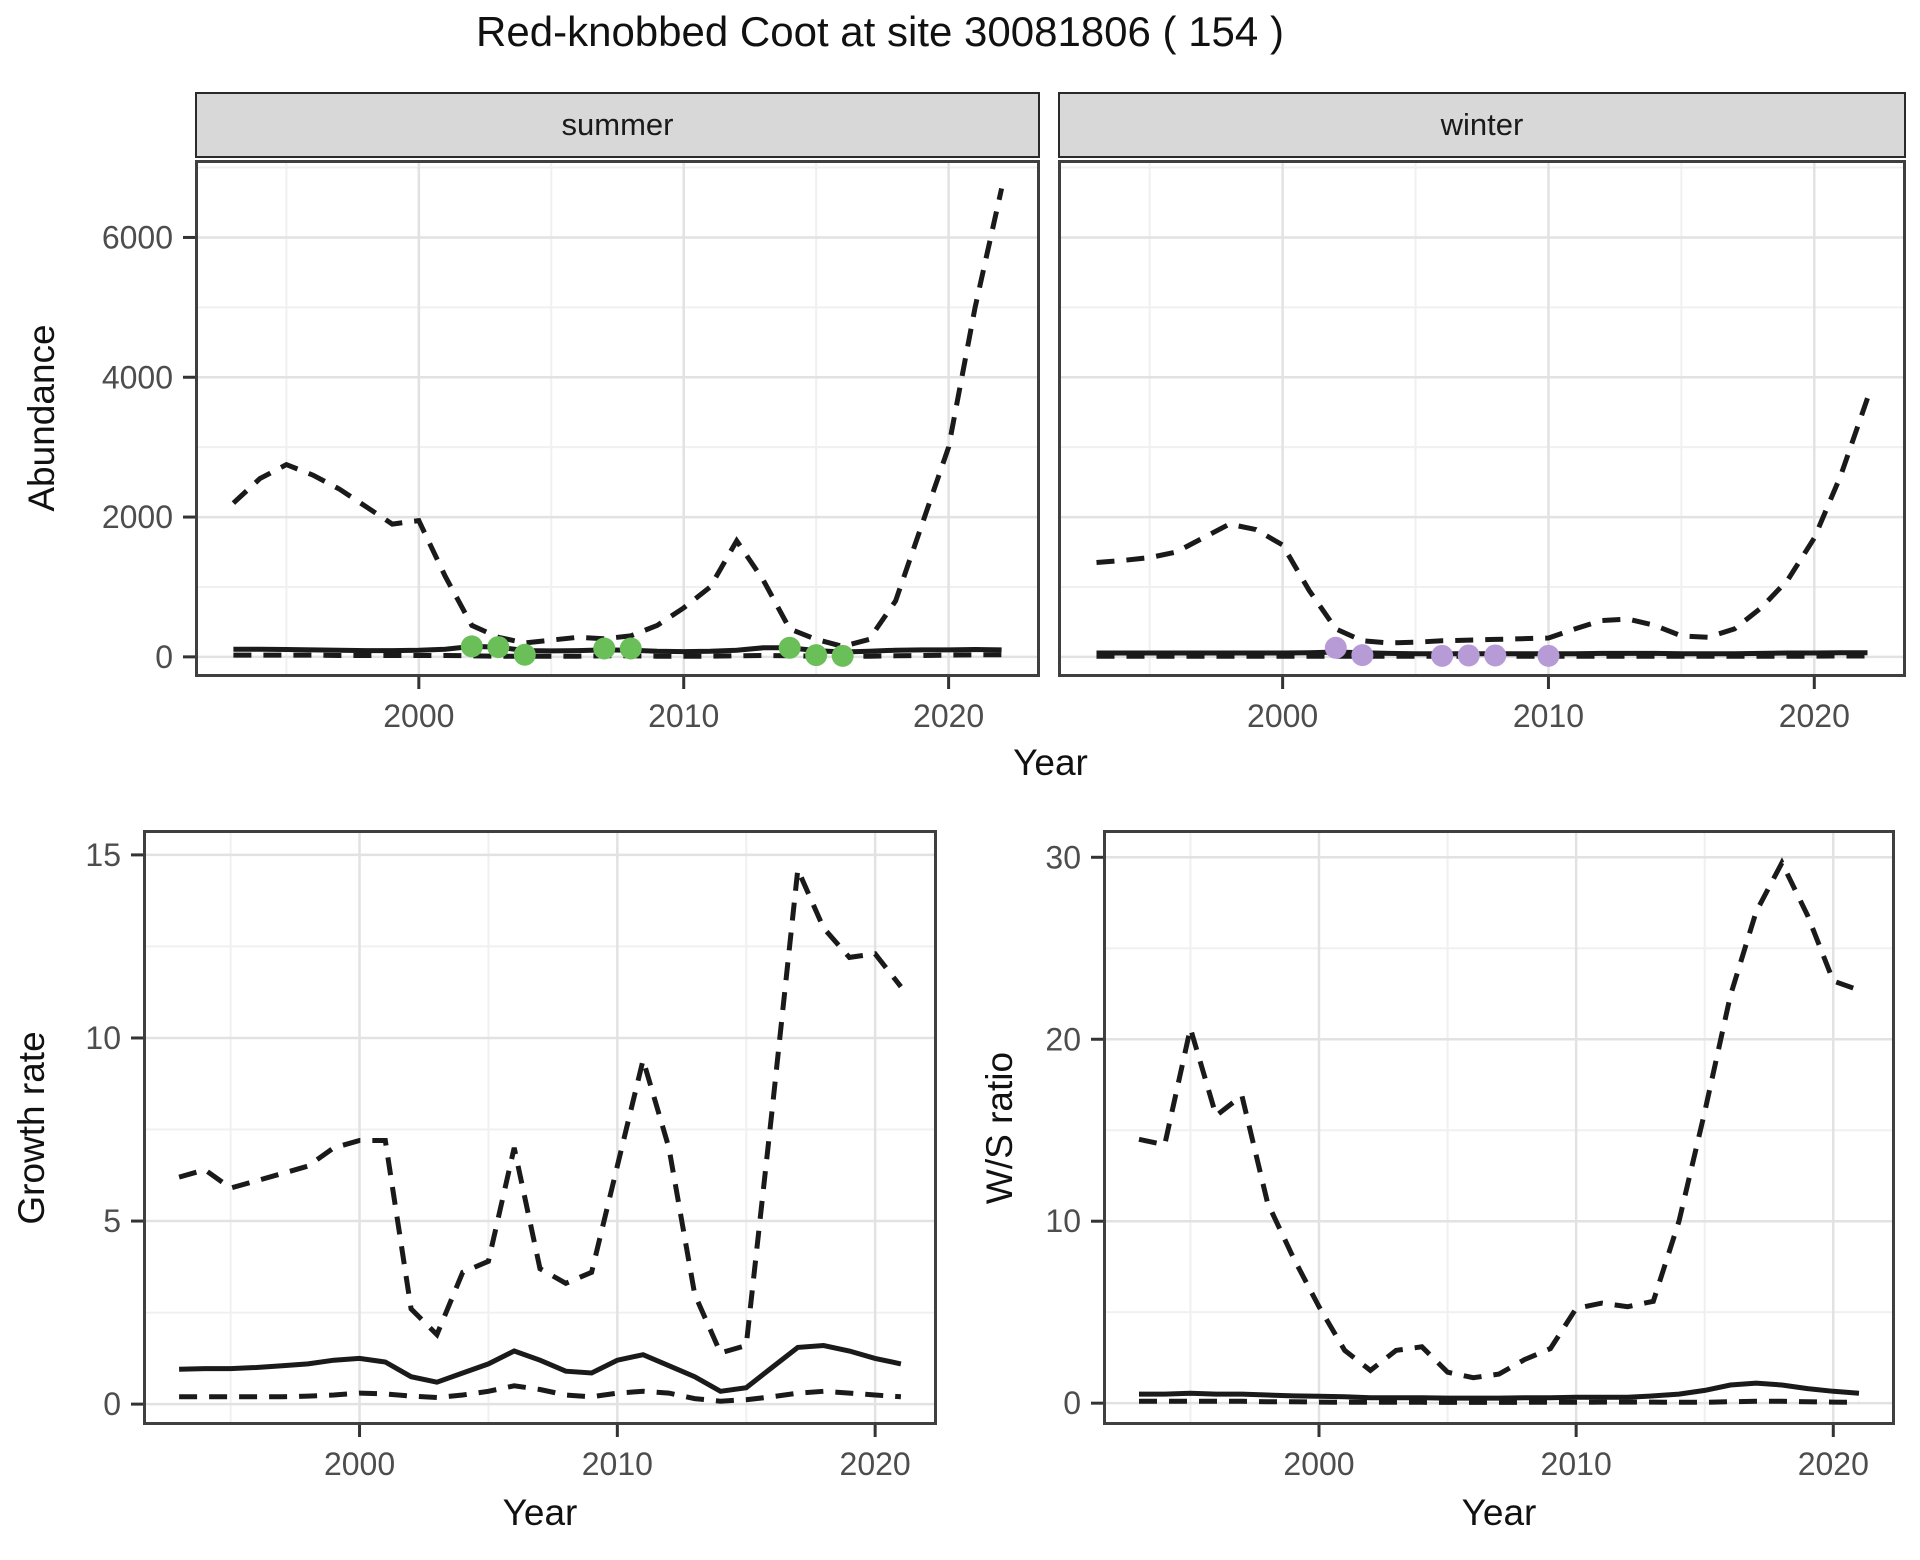 Image resolution: width=1920 pixels, height=1560 pixels. I want to click on y-tick-label: 5, so click(112, 1221).